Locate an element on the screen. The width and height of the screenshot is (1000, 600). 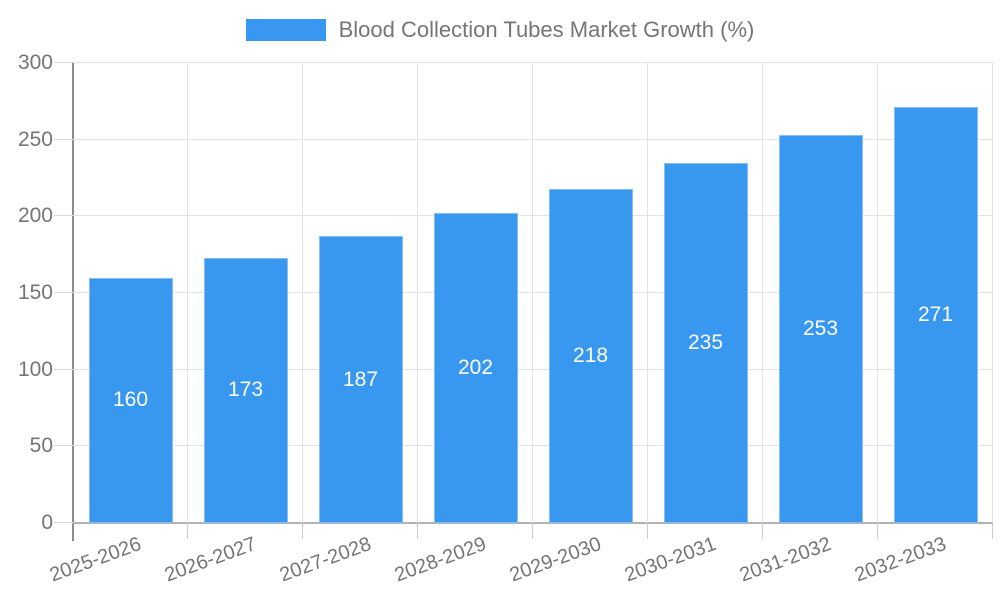
bar-2027-2028: 187 is located at coordinates (360, 379).